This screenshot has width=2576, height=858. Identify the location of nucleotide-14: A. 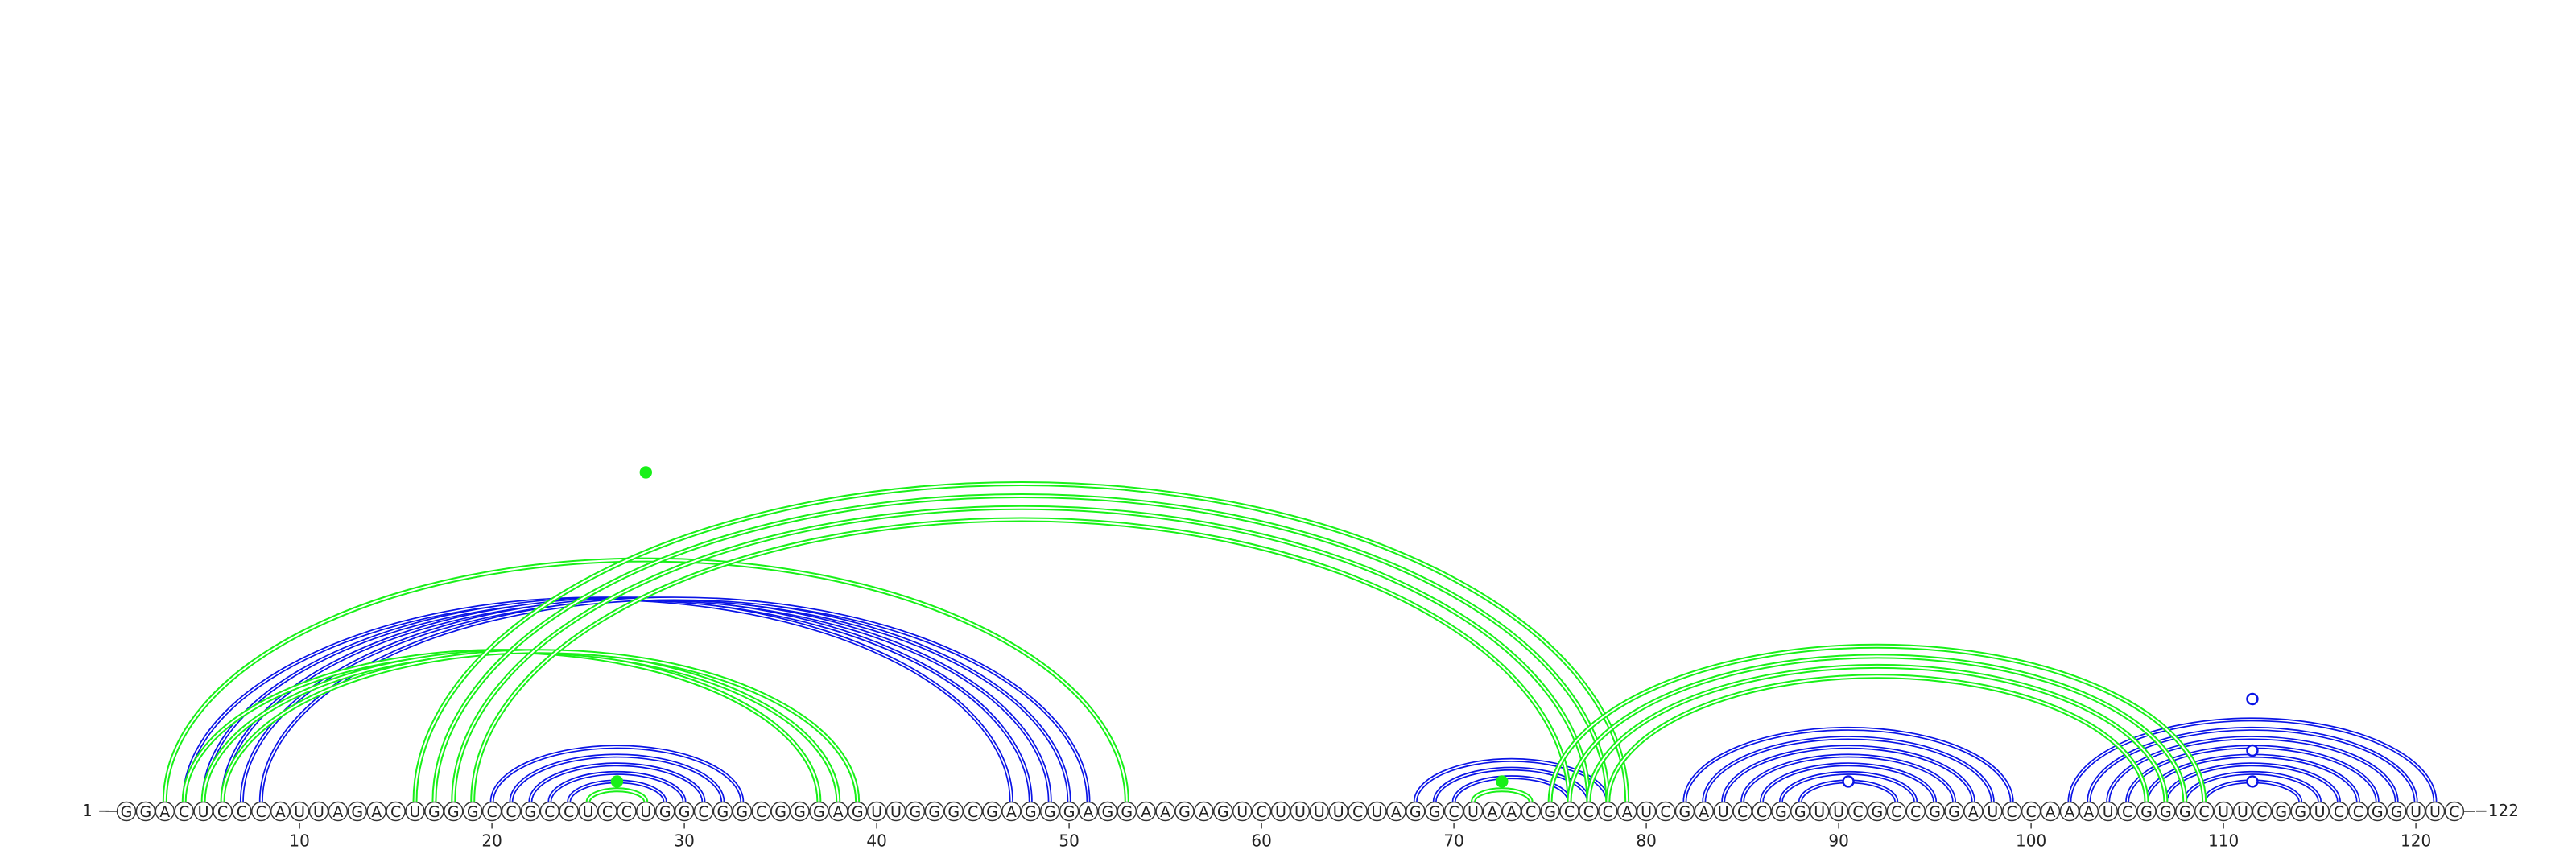
(376, 812).